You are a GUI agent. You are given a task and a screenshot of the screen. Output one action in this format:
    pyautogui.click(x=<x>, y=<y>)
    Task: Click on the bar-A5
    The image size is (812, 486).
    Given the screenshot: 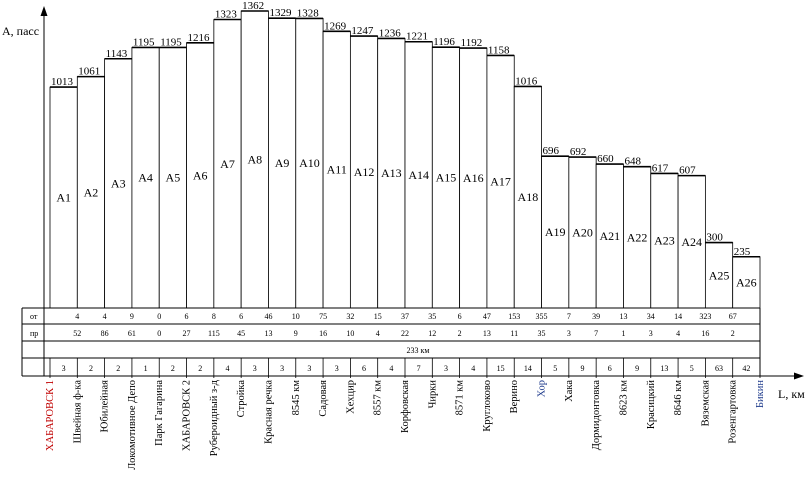 What is the action you would take?
    pyautogui.click(x=172, y=178)
    